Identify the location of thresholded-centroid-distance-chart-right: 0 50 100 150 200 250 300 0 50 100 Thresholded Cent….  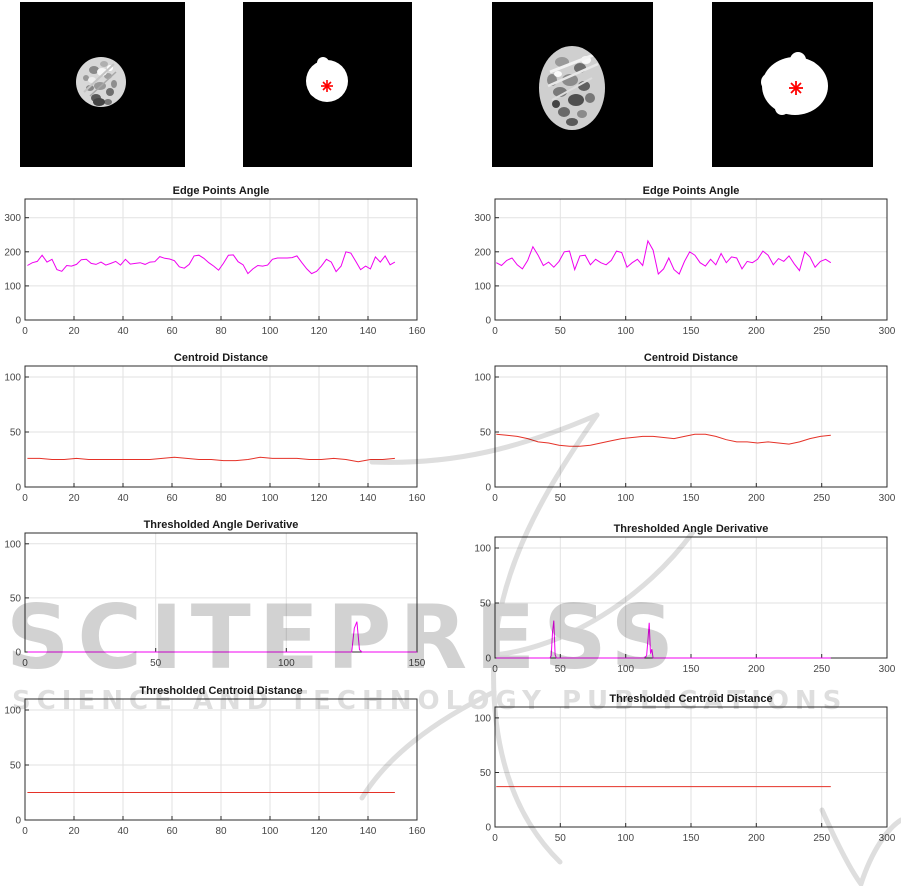
(685, 770).